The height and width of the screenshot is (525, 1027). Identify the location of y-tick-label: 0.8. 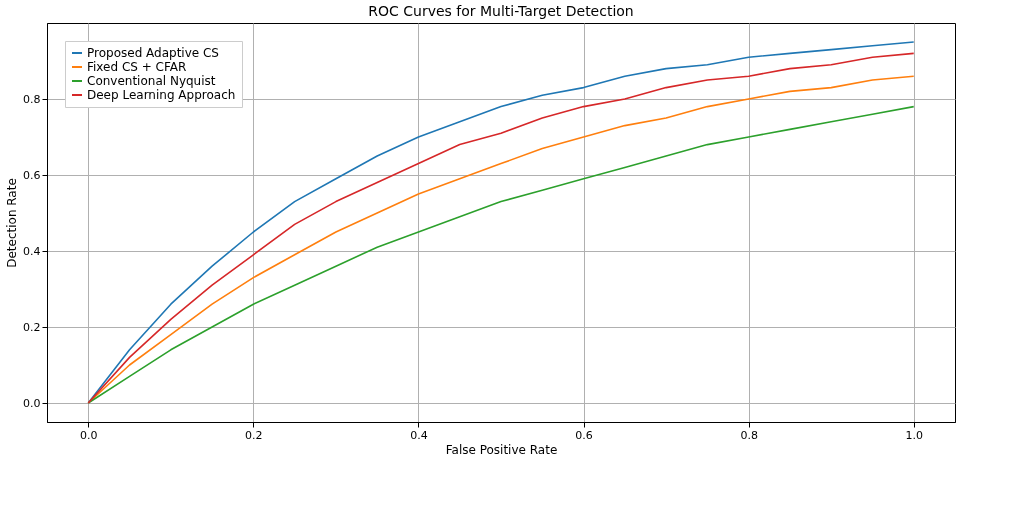
(32, 99).